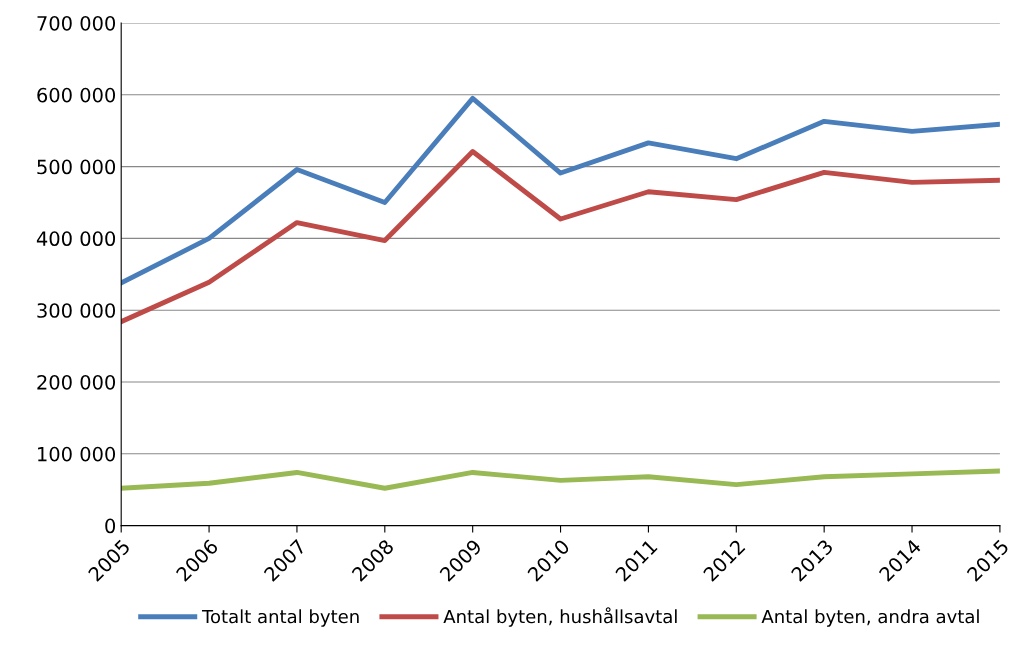  Describe the element at coordinates (870, 618) in the screenshot. I see `legend-label: Antal byten, andra avtal` at that location.